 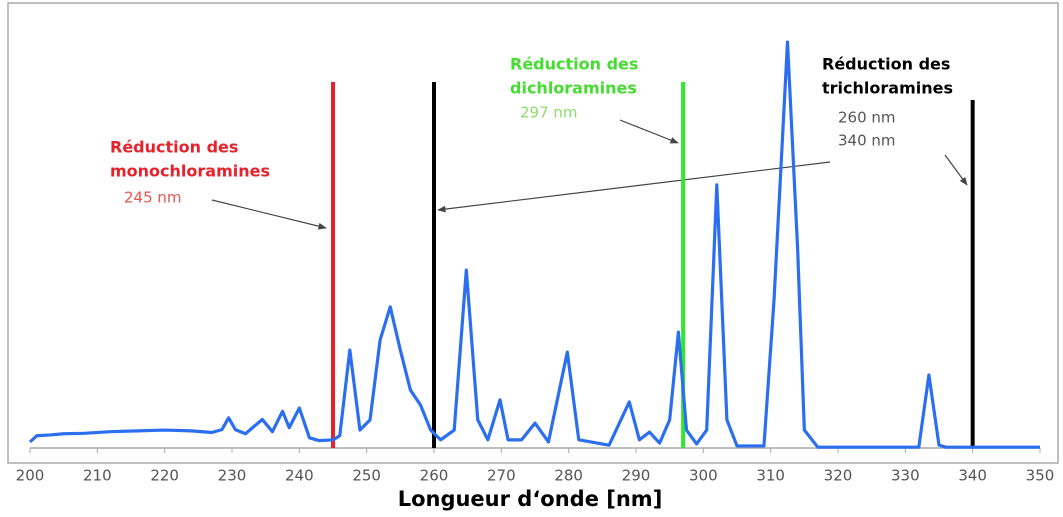 I want to click on annotation-label: 297 nm, so click(x=549, y=113).